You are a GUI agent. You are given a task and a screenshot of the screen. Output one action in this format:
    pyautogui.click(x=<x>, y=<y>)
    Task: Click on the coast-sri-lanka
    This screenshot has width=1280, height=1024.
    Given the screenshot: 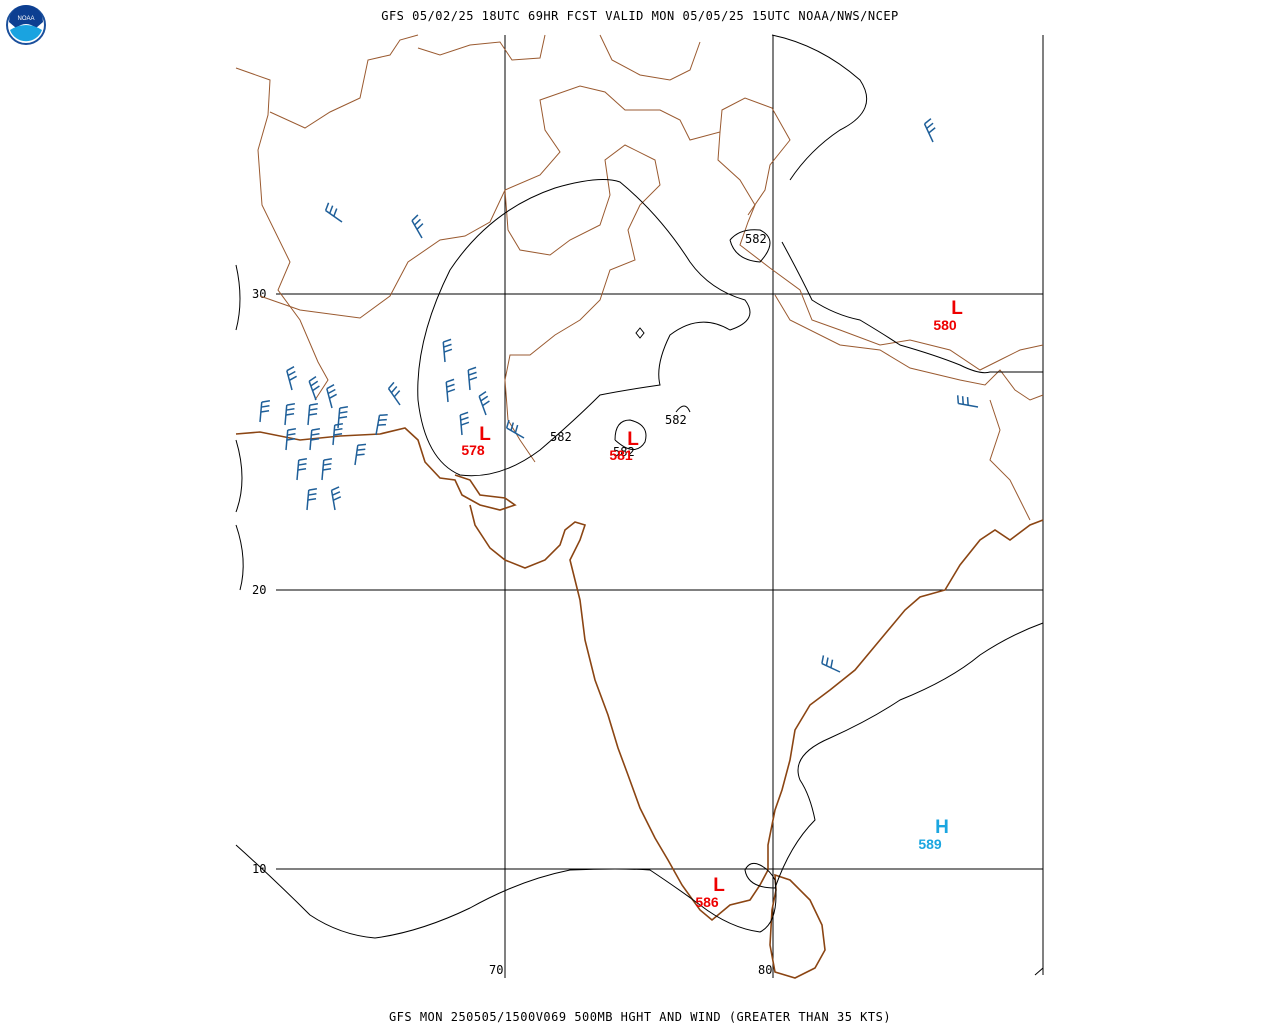 What is the action you would take?
    pyautogui.click(x=797, y=926)
    